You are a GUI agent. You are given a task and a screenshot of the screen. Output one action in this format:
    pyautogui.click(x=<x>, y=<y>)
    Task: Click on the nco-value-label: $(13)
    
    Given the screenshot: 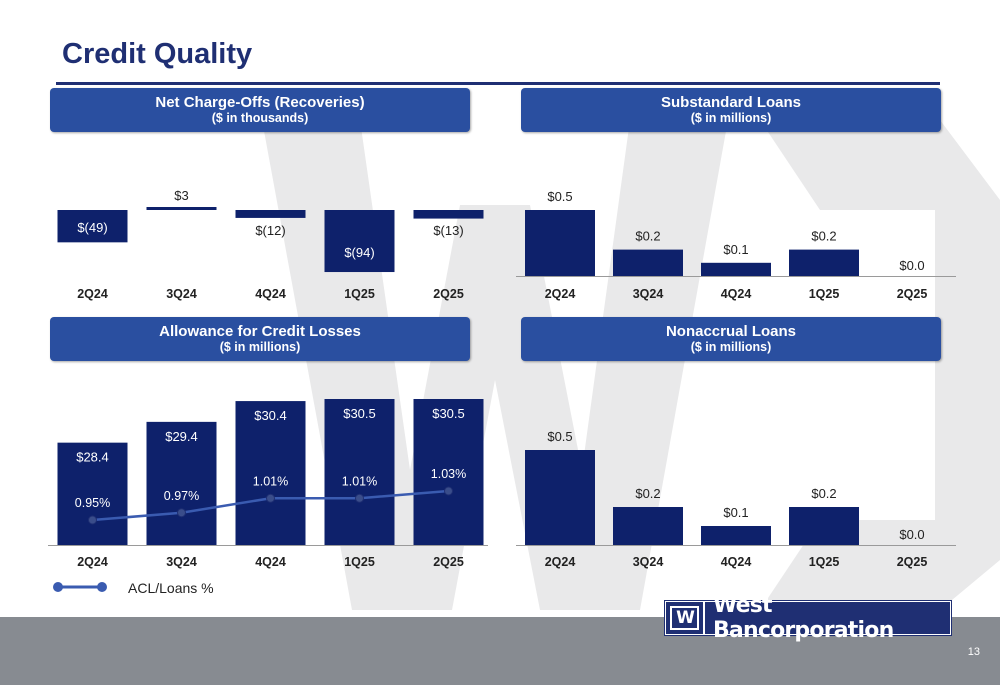 What is the action you would take?
    pyautogui.click(x=448, y=230)
    